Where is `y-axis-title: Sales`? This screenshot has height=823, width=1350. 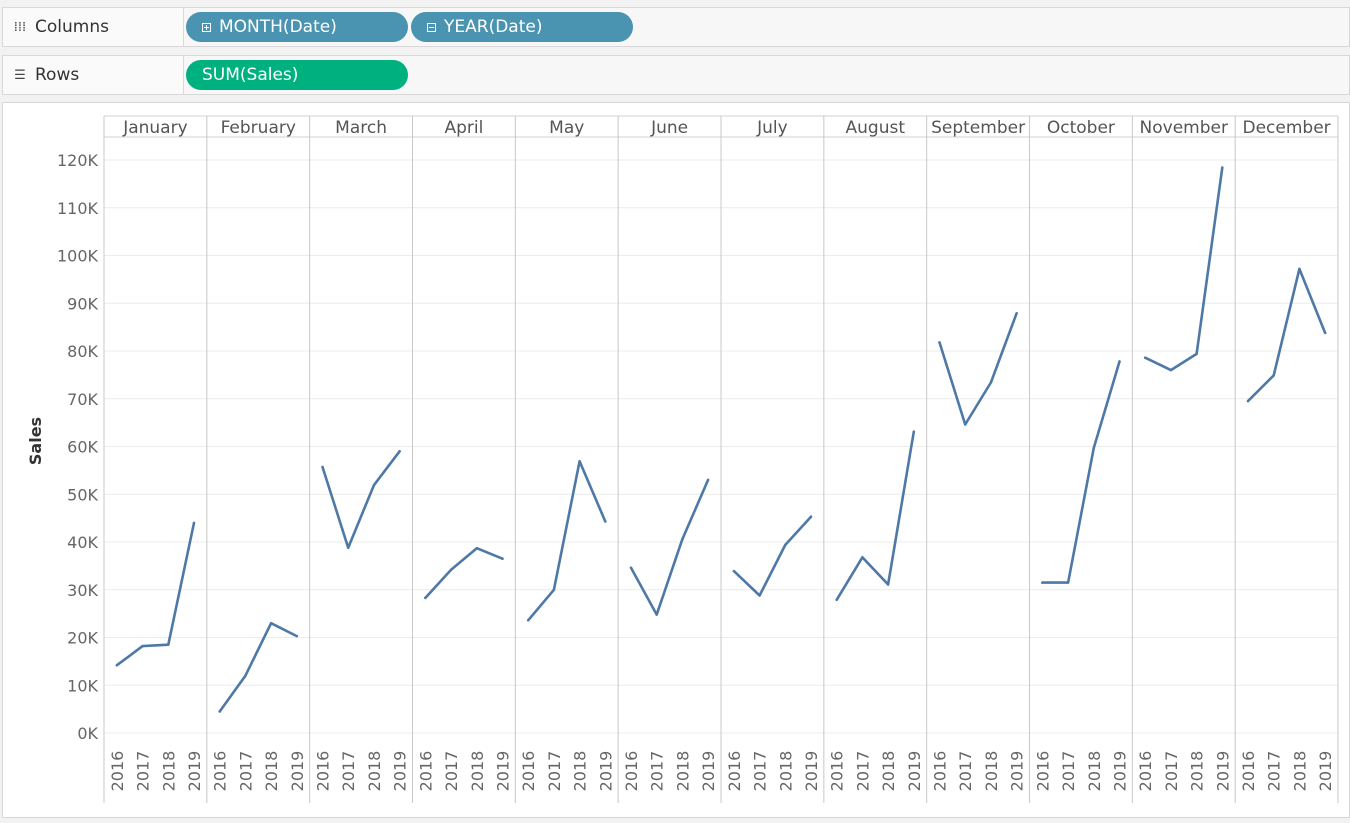 y-axis-title: Sales is located at coordinates (35, 441).